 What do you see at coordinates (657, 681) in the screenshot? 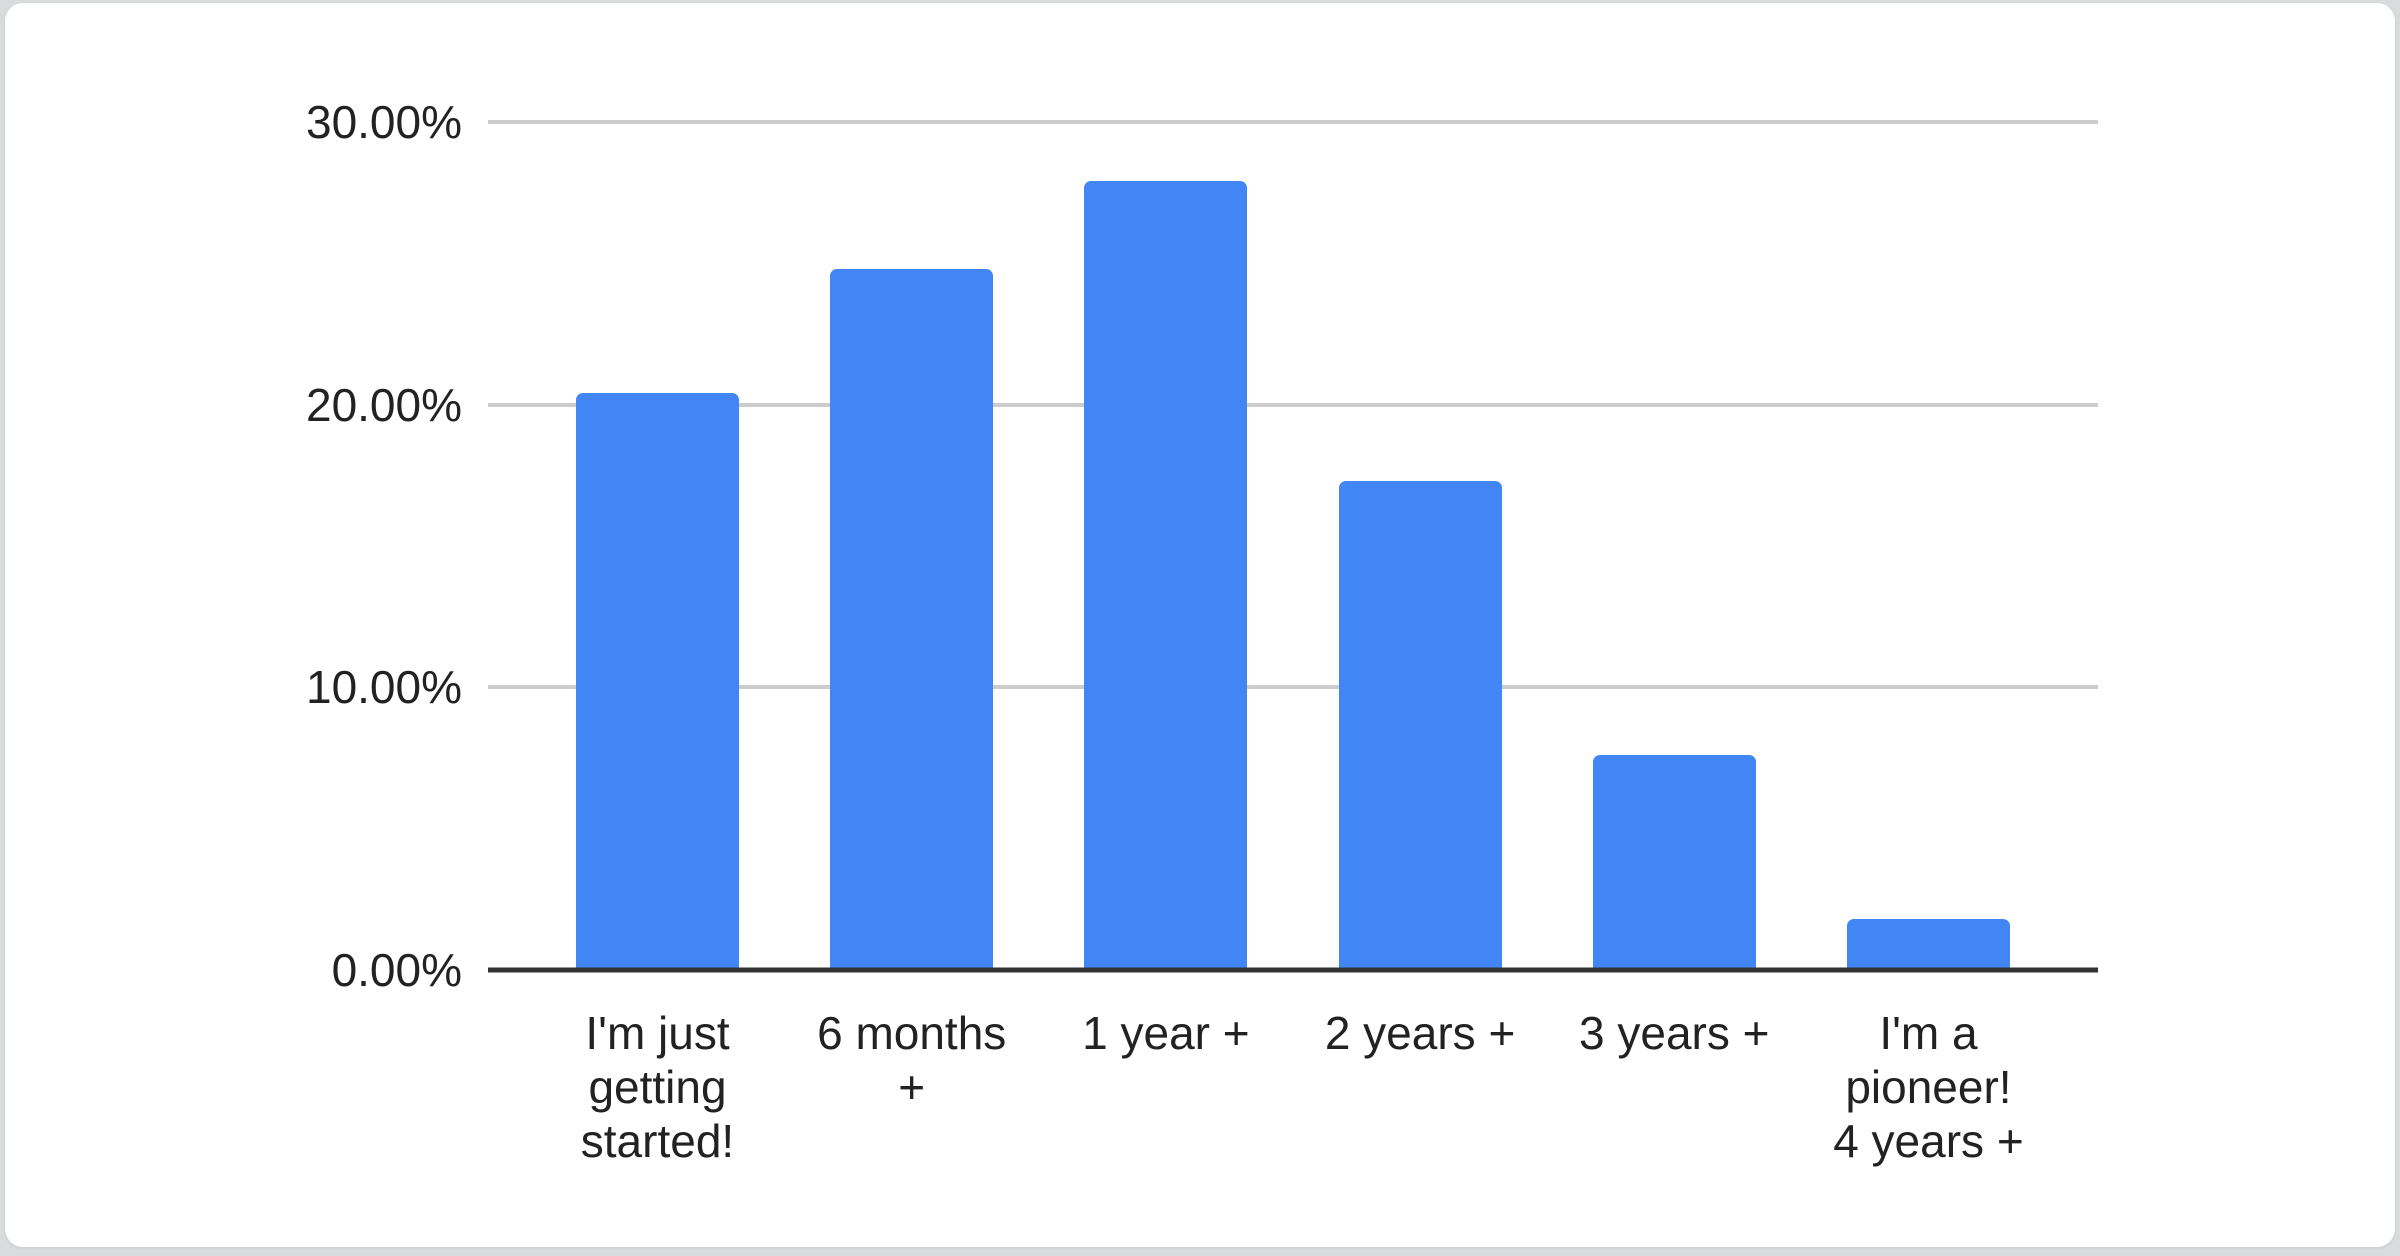
I see `bar-i-m-just-getting-started` at bounding box center [657, 681].